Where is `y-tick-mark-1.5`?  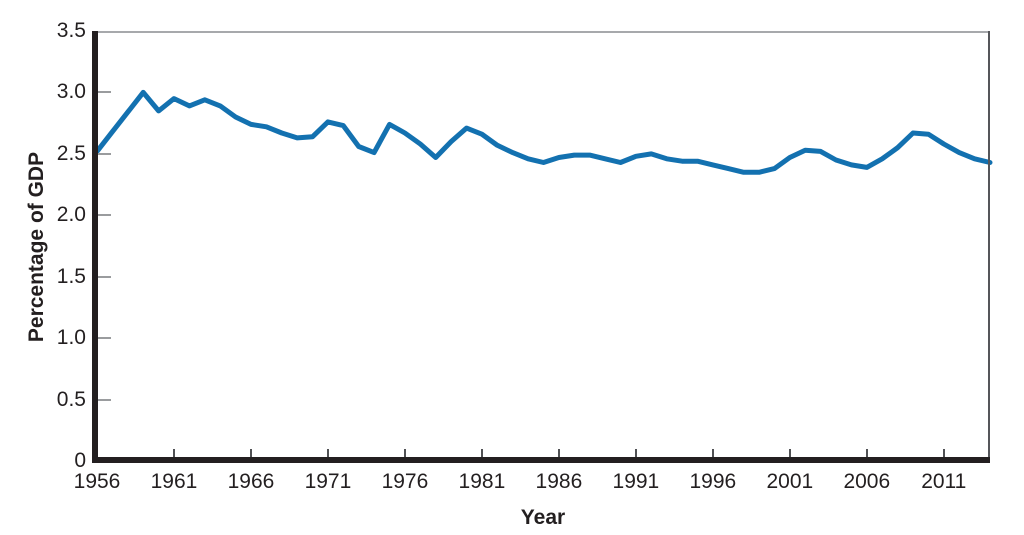
y-tick-mark-1.5 is located at coordinates (104, 276).